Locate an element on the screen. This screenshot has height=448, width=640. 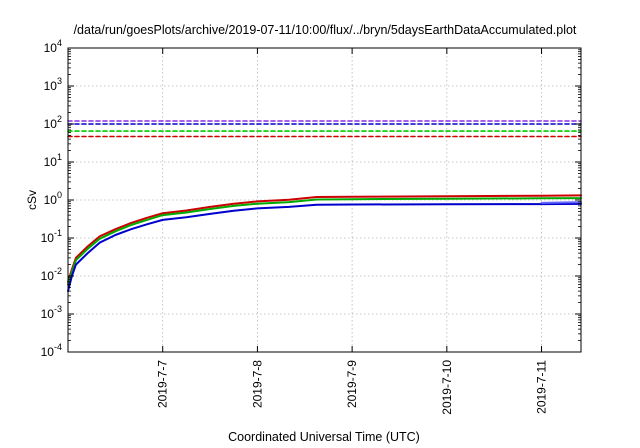
y-tick-label: 10⁻⁴ is located at coordinates (51, 350).